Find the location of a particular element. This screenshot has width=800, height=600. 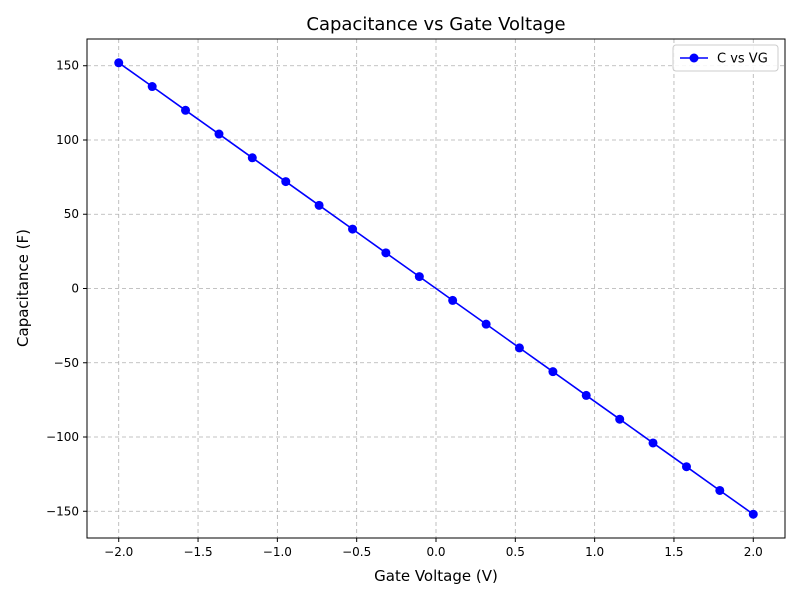

x-tick-label: 0.0 is located at coordinates (435, 552).